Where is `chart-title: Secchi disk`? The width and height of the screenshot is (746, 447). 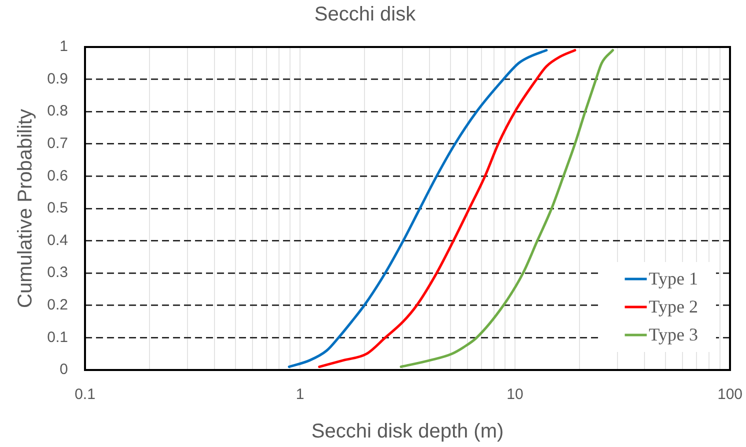 chart-title: Secchi disk is located at coordinates (365, 15).